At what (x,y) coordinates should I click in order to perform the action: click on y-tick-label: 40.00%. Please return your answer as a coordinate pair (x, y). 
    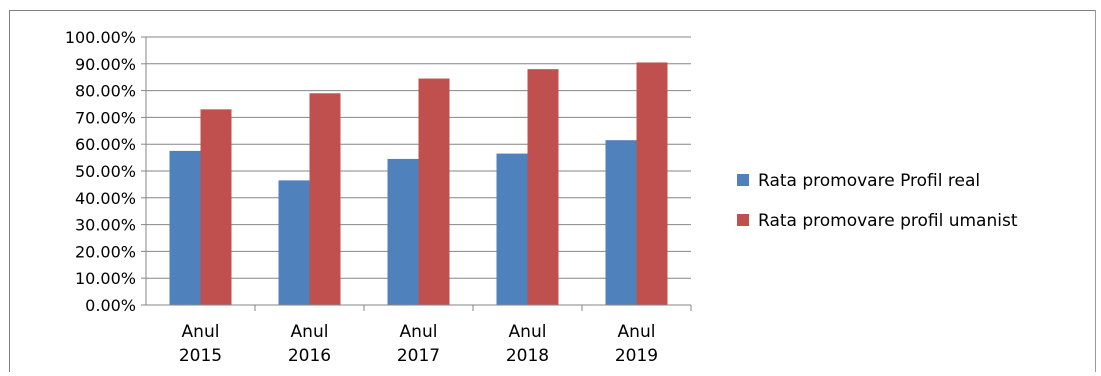
    Looking at the image, I should click on (105, 198).